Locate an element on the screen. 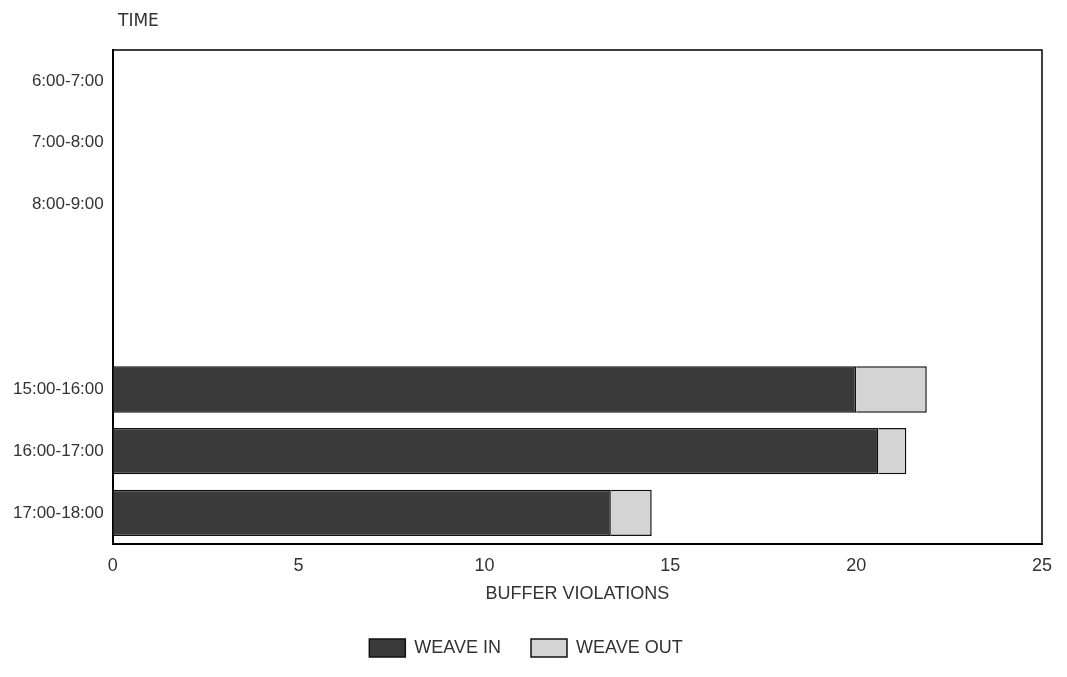 Image resolution: width=1067 pixels, height=677 pixels. x-tick-label: 20 is located at coordinates (856, 564).